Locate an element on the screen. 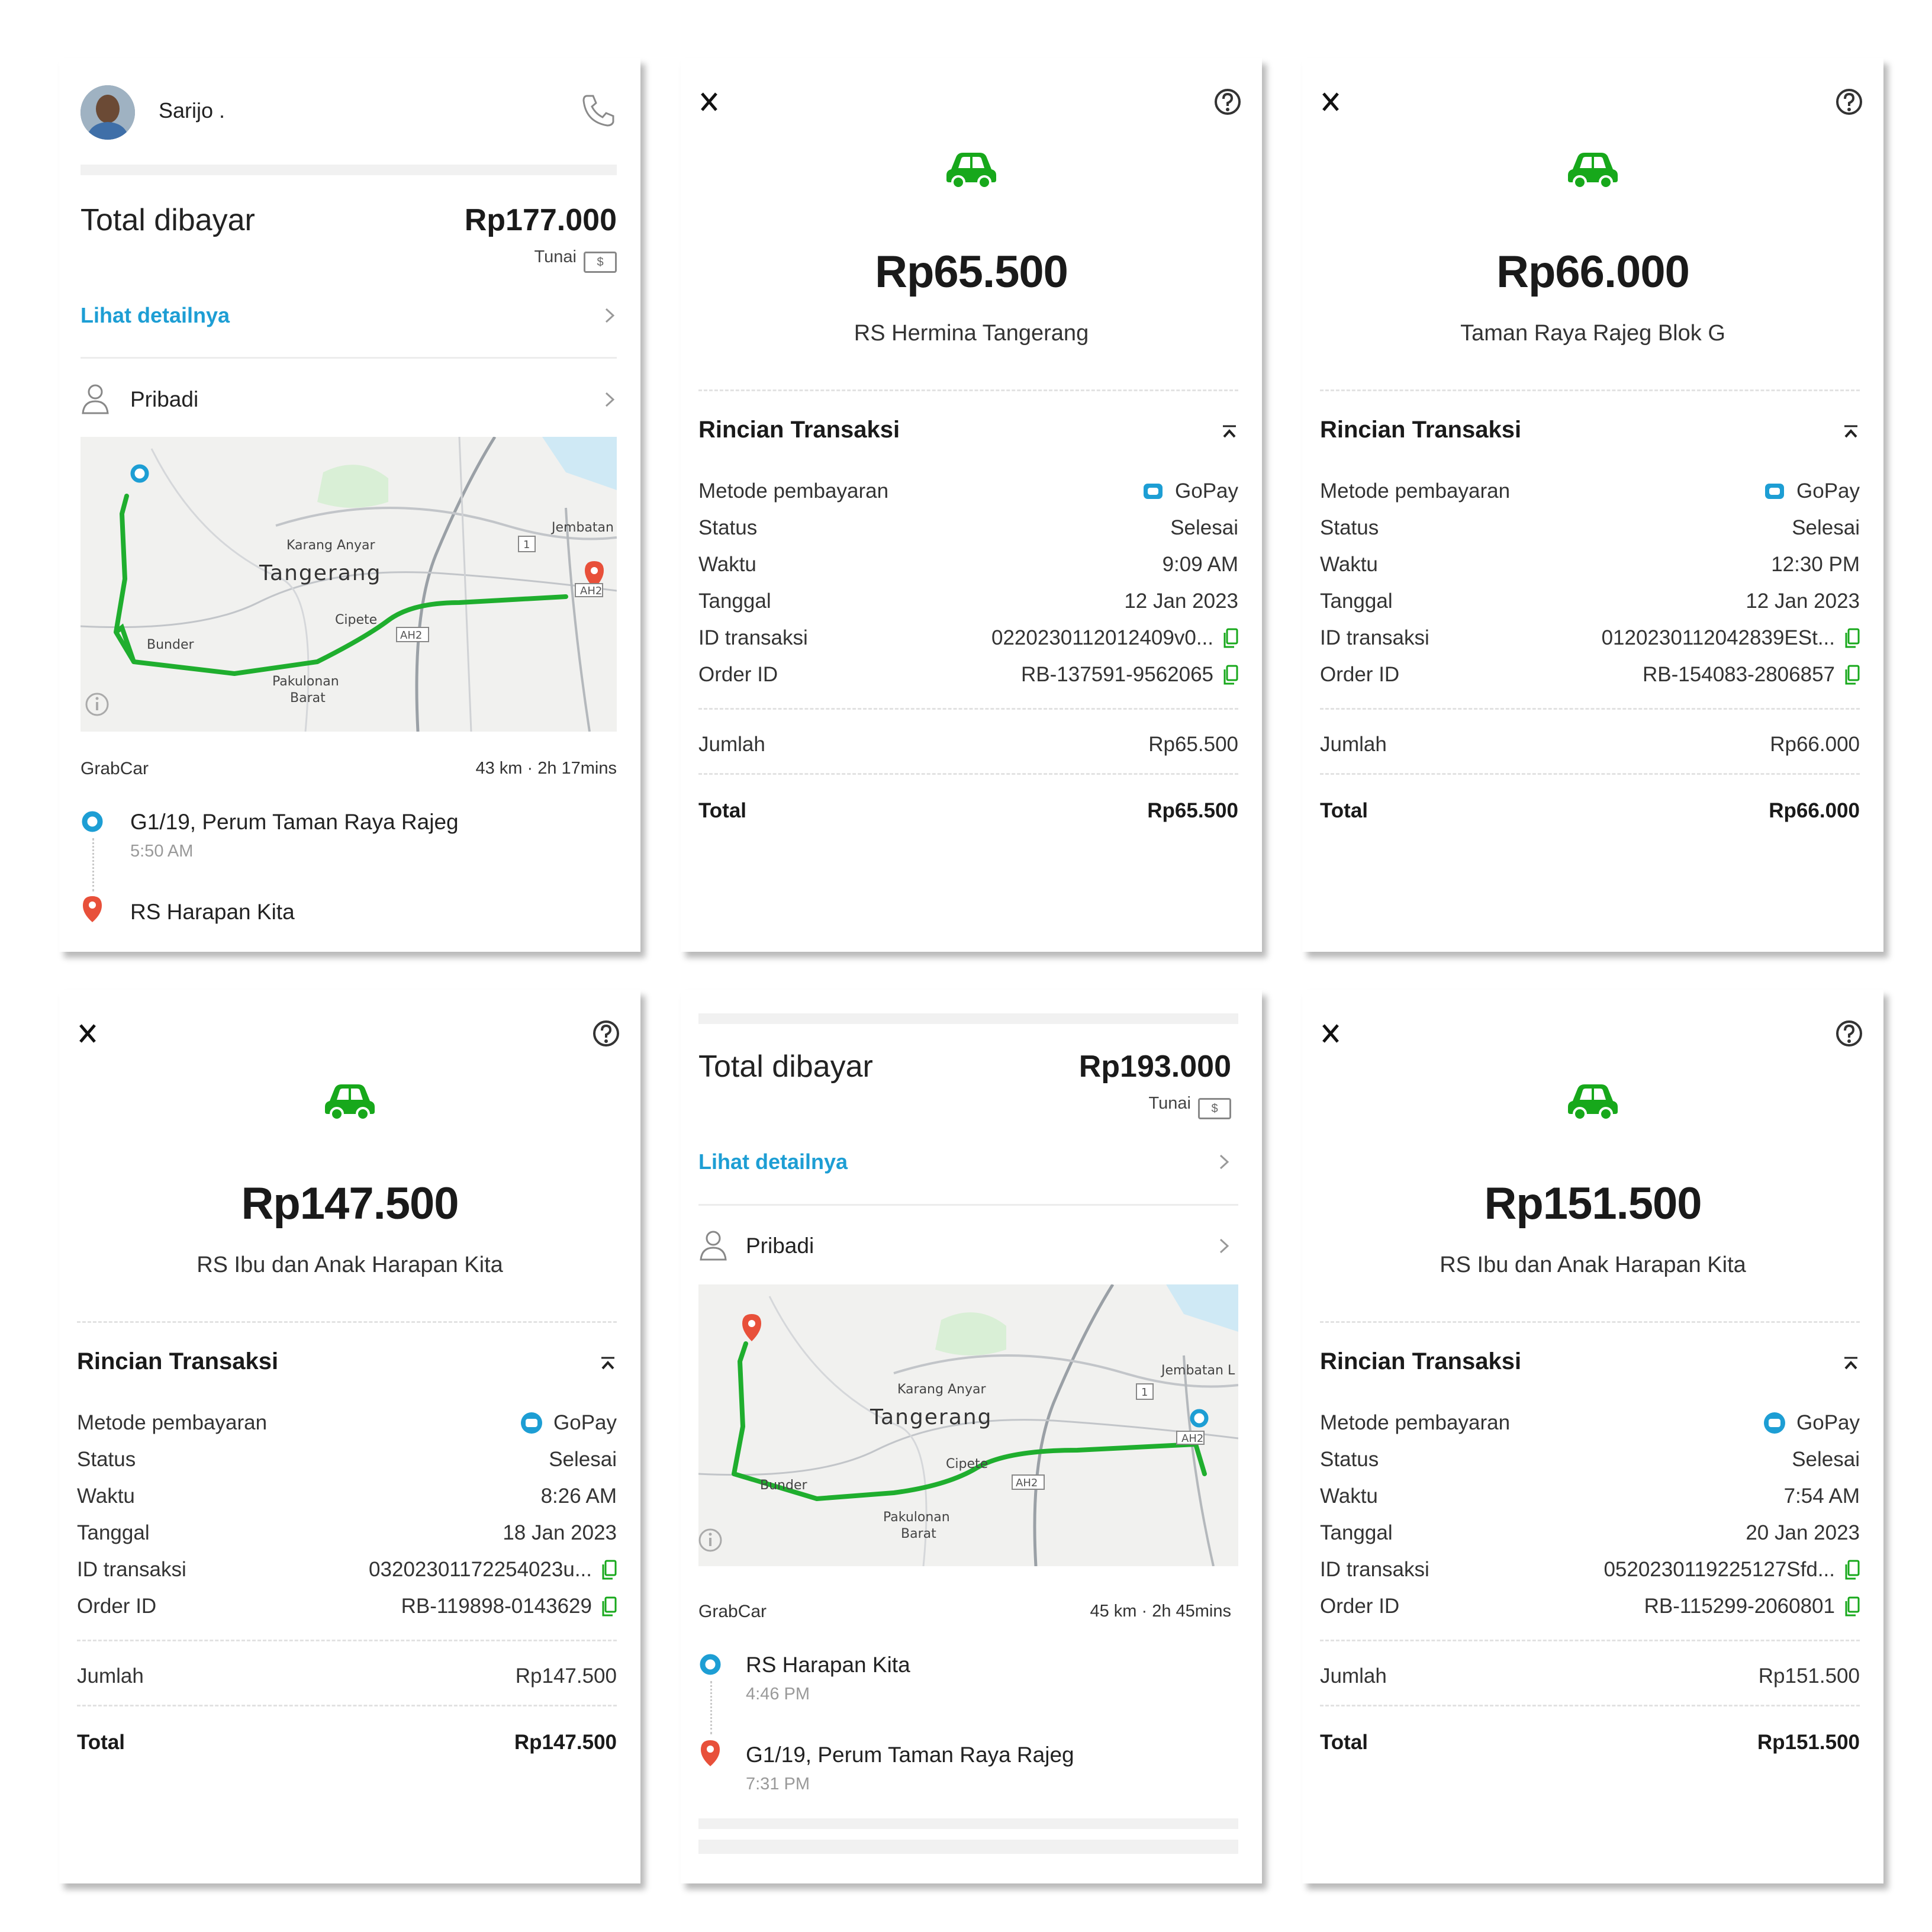 The width and height of the screenshot is (1932, 1932). map-label: Pakulonan is located at coordinates (305, 682).